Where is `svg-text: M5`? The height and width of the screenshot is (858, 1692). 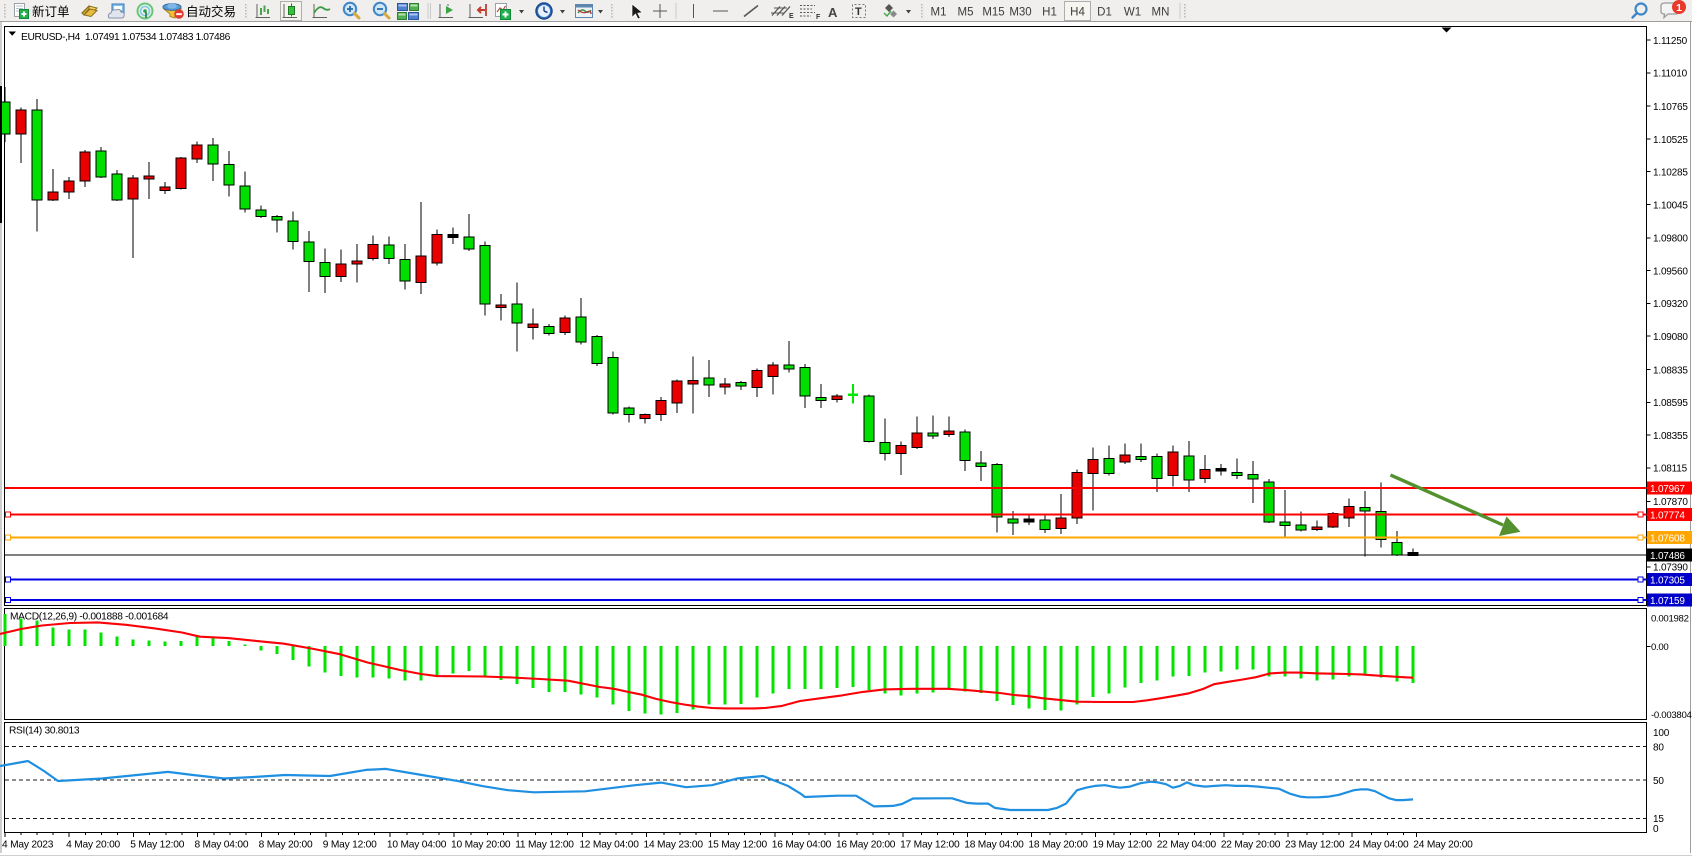 svg-text: M5 is located at coordinates (966, 13).